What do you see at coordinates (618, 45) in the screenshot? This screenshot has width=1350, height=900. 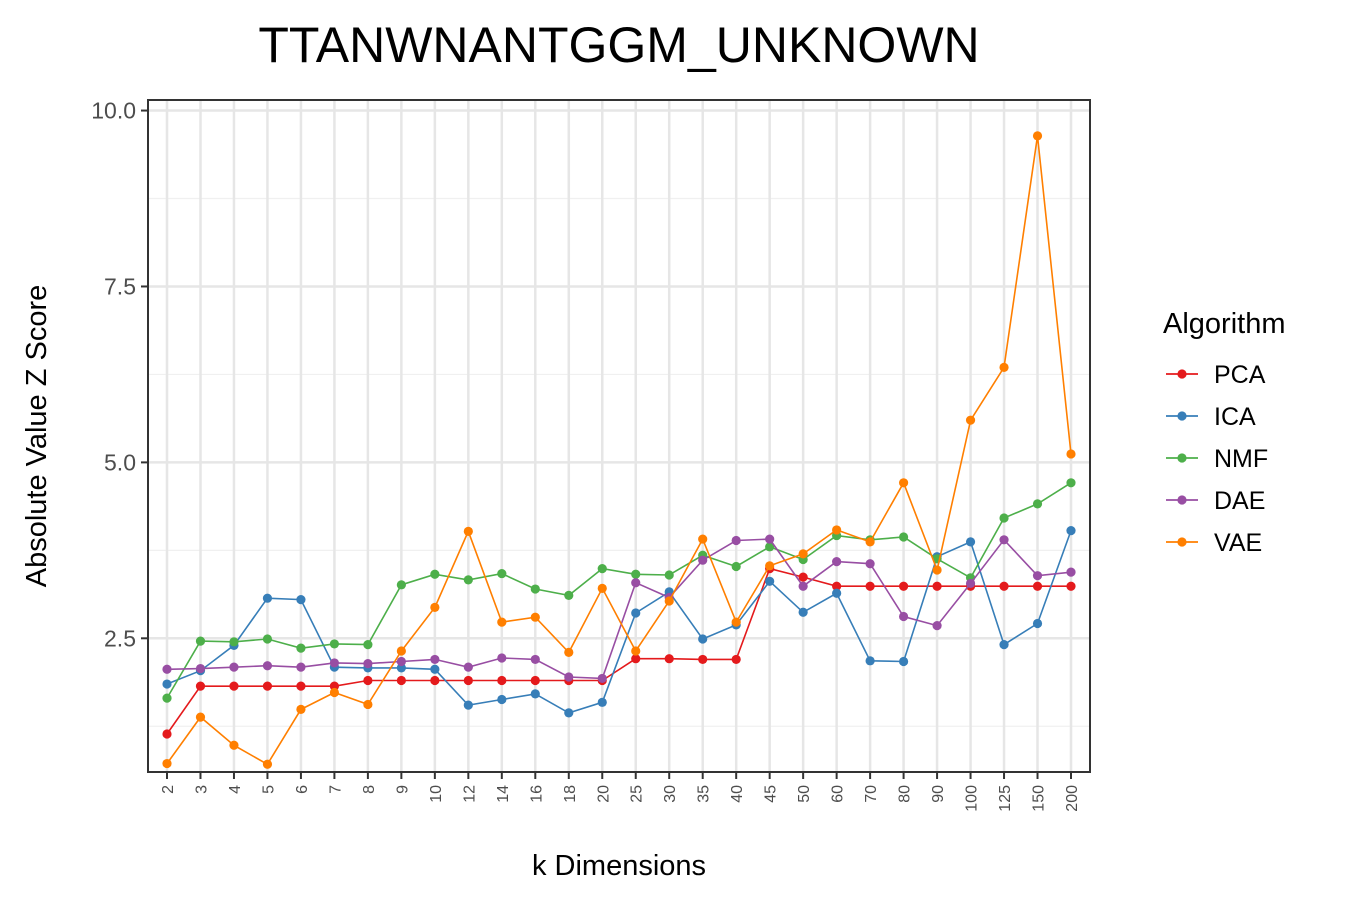 I see `chart-title: TTANWNANTGGM_UNKNOWN` at bounding box center [618, 45].